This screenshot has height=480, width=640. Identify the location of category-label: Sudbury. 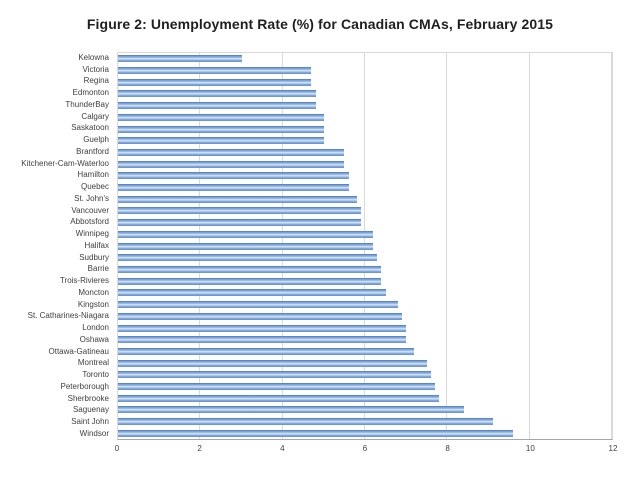
(94, 257).